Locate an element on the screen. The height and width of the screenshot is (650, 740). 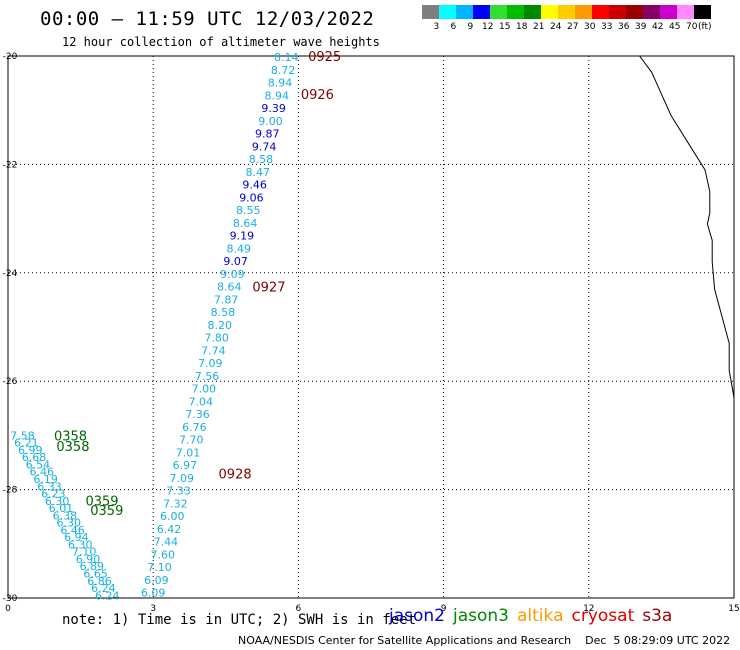
colorbar-label: (ft) is located at coordinates (705, 27).